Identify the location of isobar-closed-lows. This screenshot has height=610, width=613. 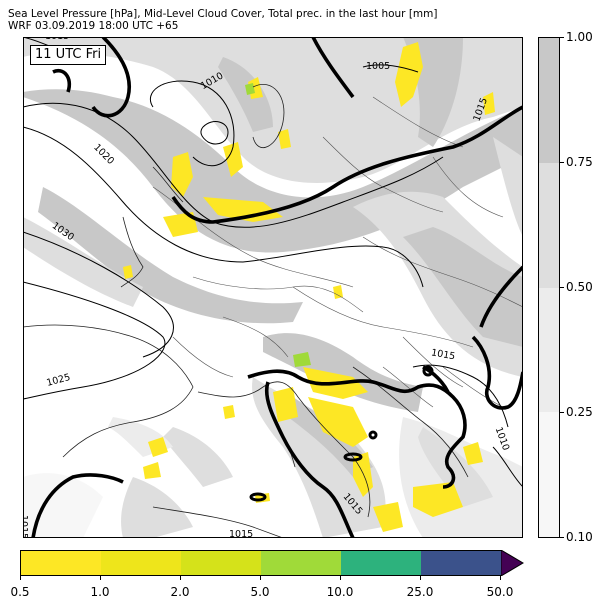
(341, 433).